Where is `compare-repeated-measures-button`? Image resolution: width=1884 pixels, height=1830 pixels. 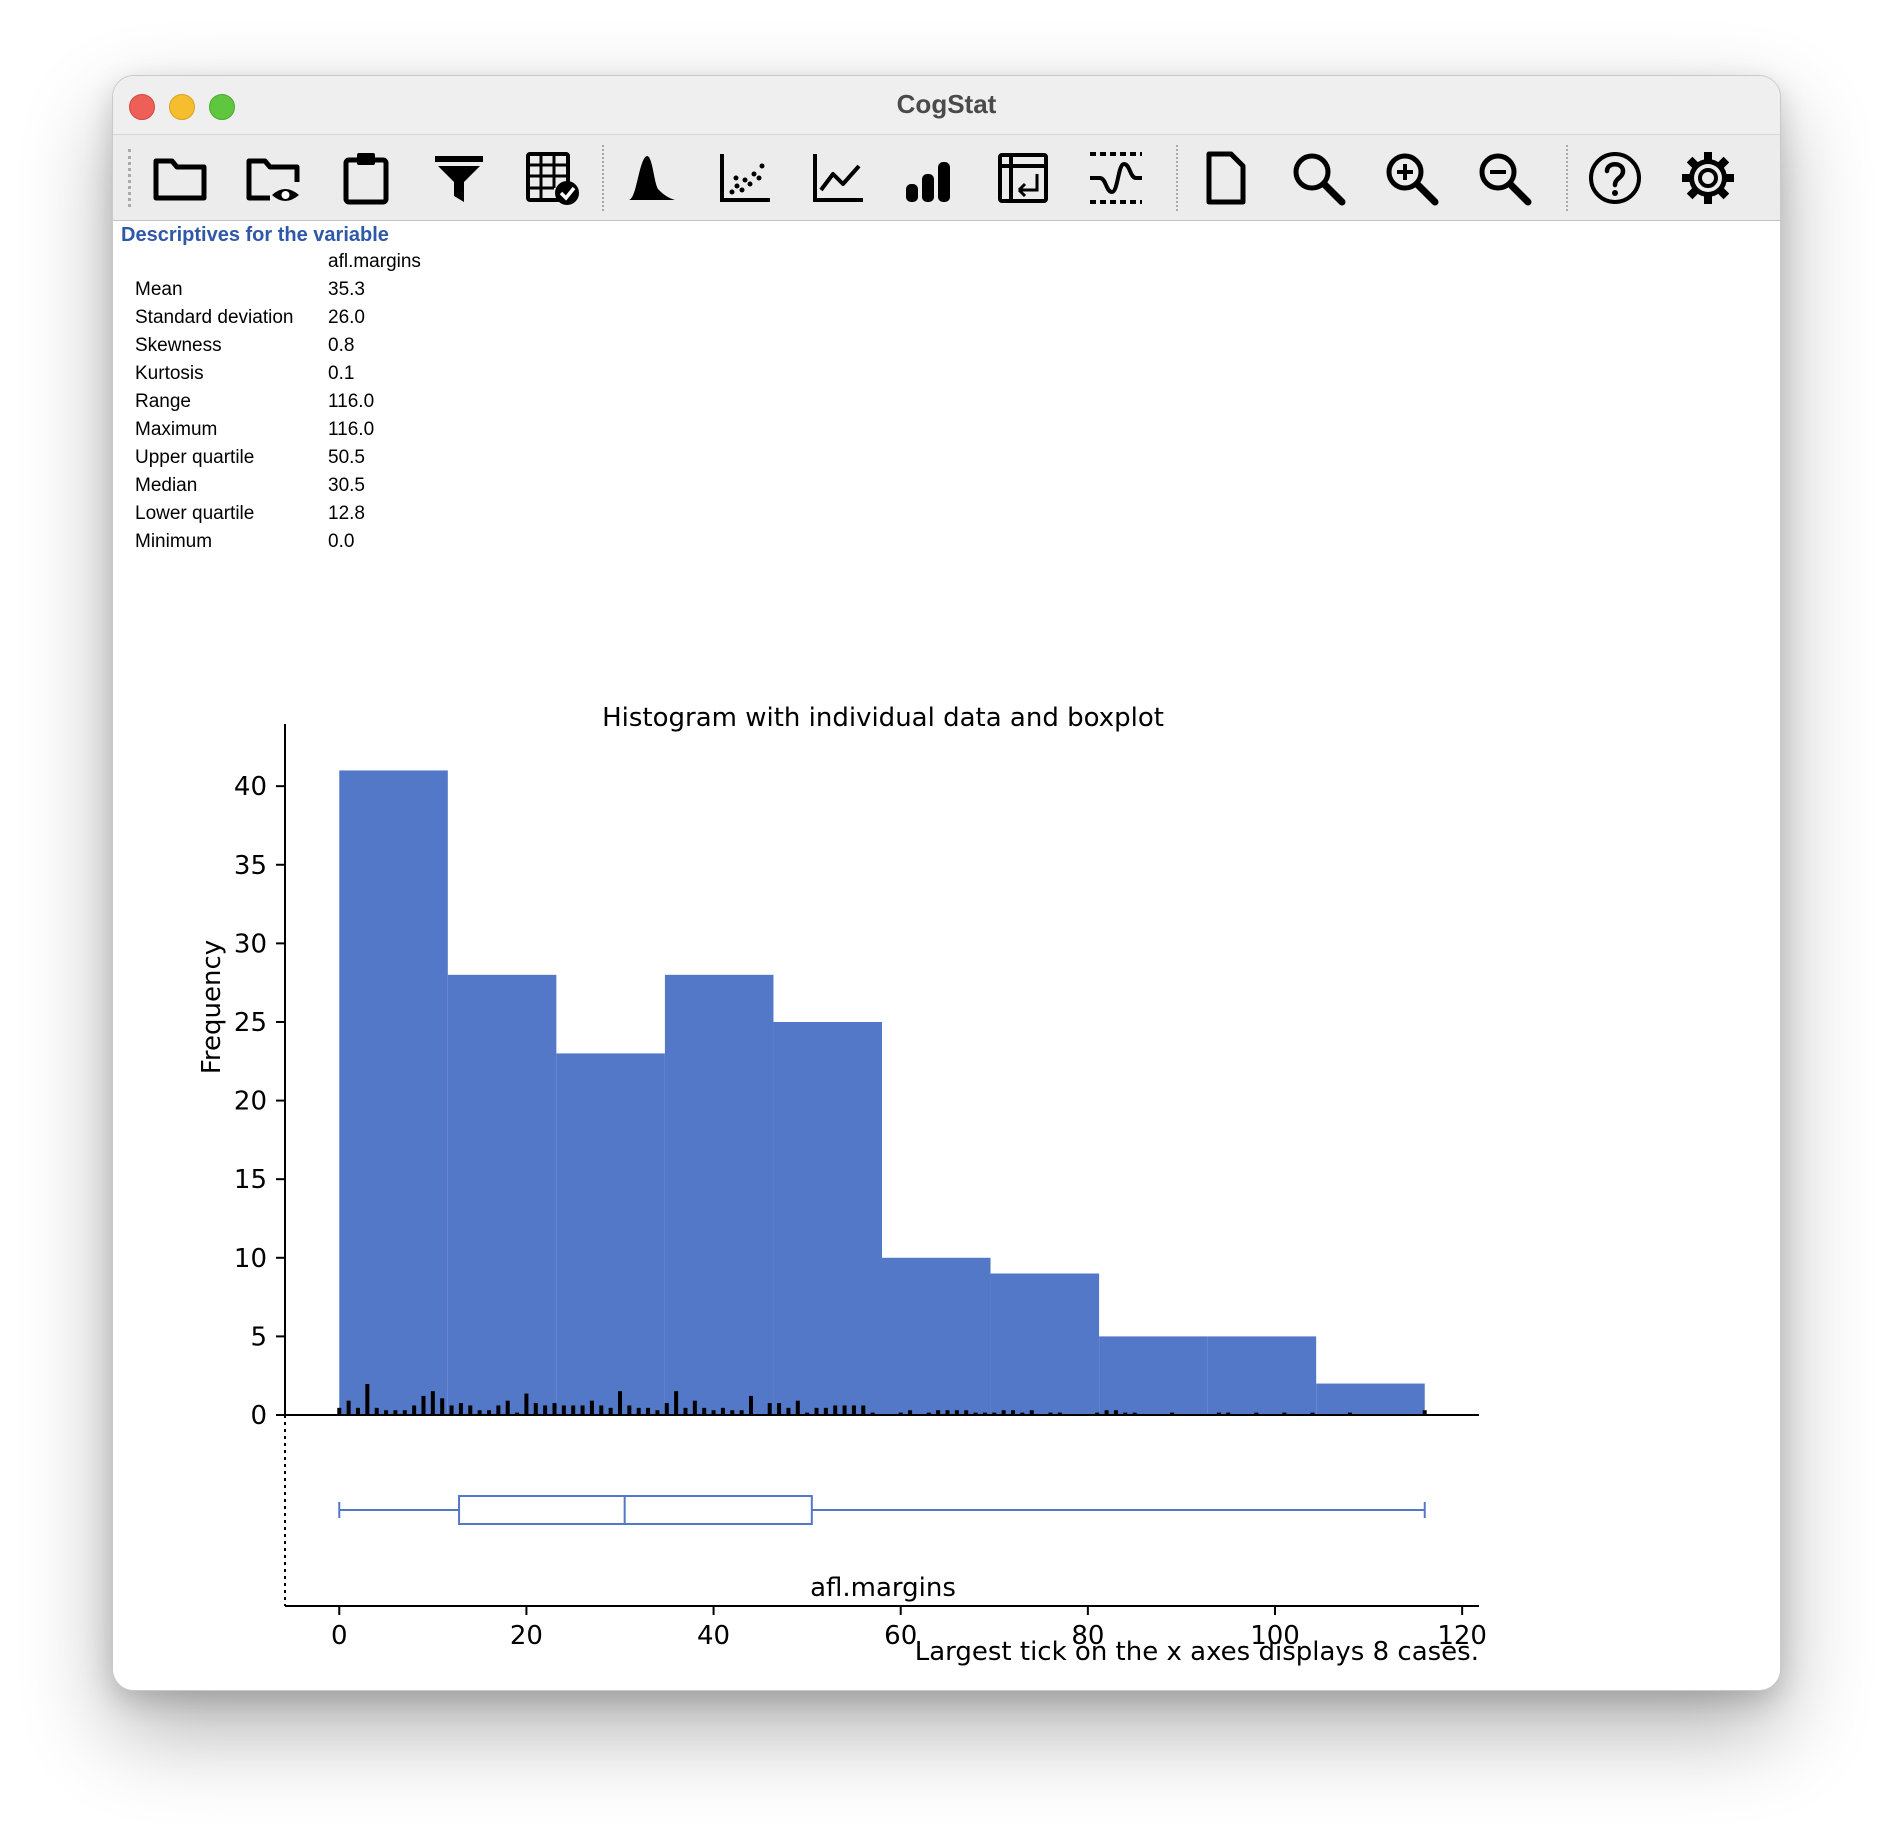
compare-repeated-measures-button is located at coordinates (837, 178).